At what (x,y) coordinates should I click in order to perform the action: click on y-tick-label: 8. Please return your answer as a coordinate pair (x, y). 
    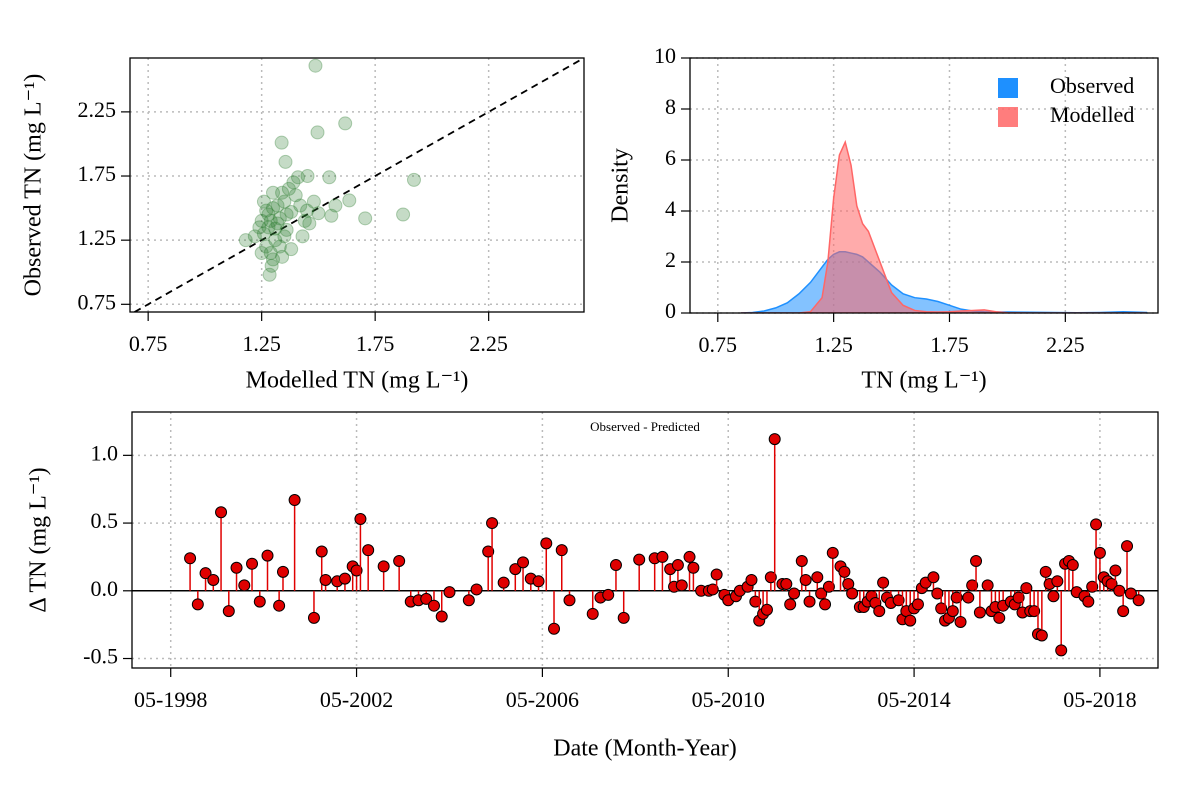
    Looking at the image, I should click on (670, 106).